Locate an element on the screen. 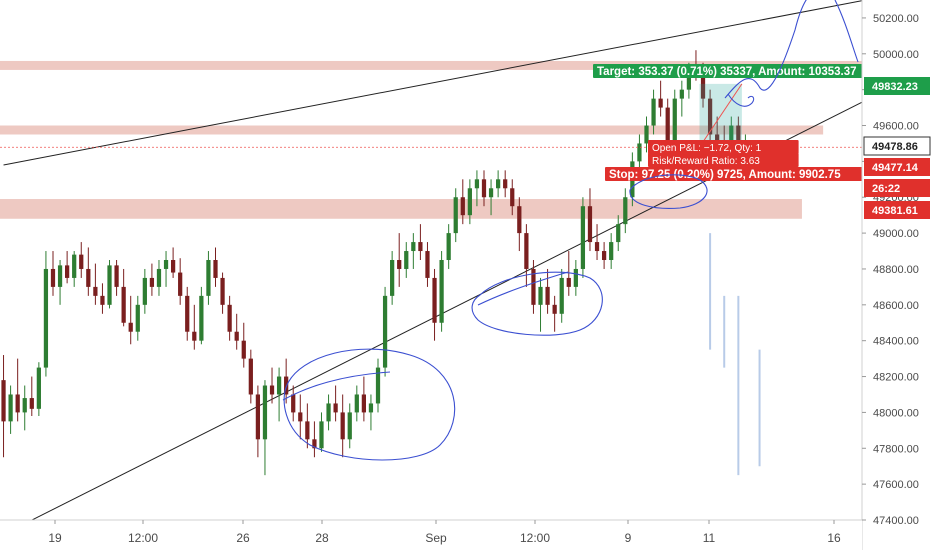 This screenshot has height=550, width=932. price-tick-label: 48200.00 is located at coordinates (896, 378).